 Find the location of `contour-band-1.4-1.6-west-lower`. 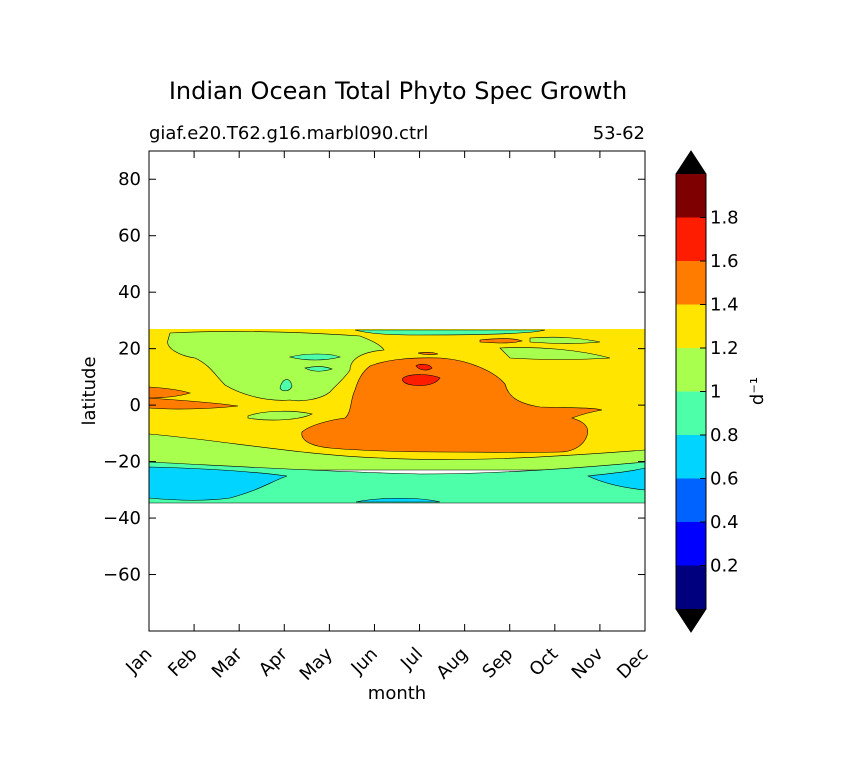

contour-band-1.4-1.6-west-lower is located at coordinates (194, 403).